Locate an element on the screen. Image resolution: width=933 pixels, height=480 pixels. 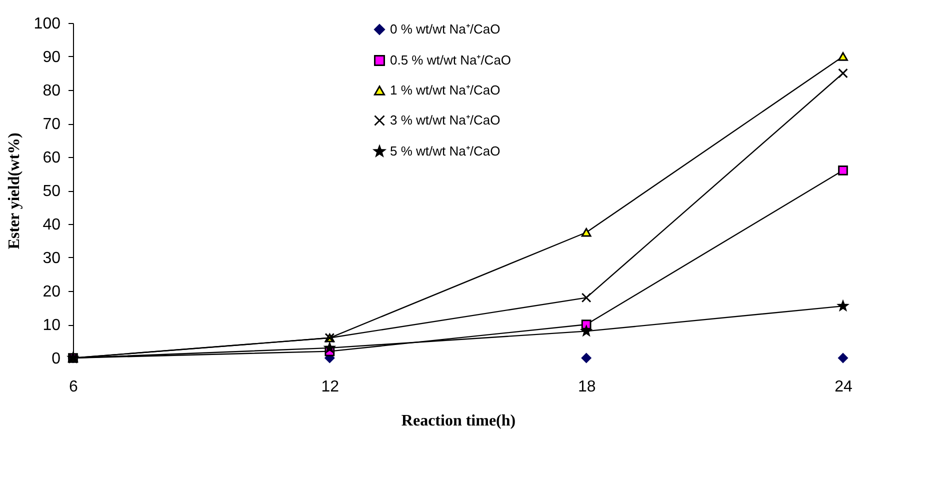
x-axis-title: Reaction time(h) is located at coordinates (458, 421).